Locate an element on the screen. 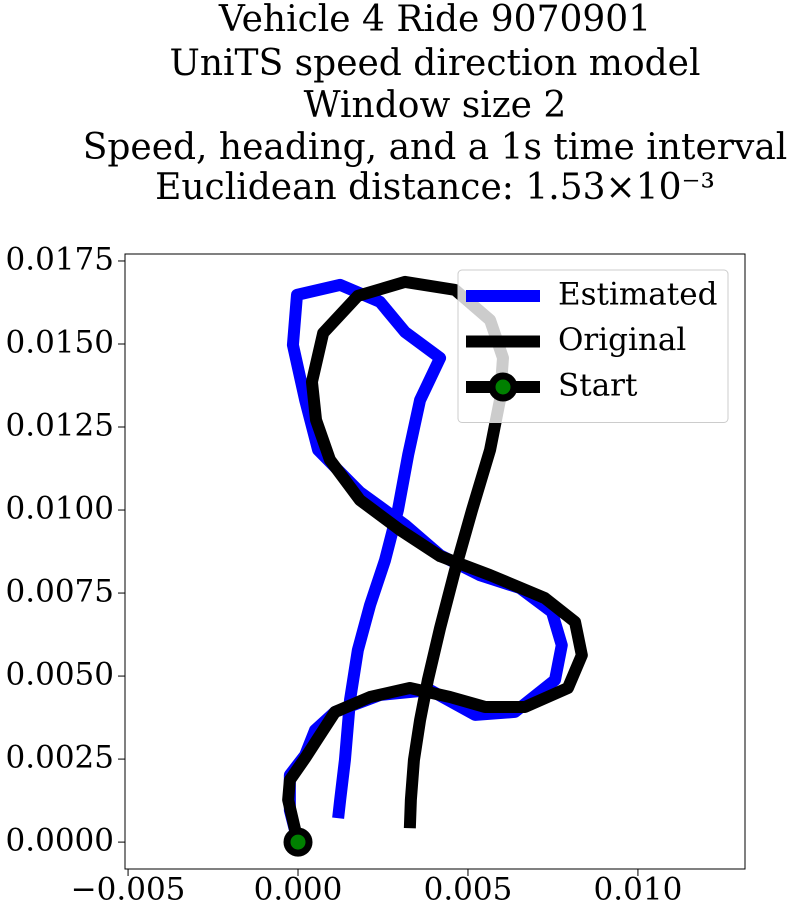 Image resolution: width=808 pixels, height=916 pixels. start-marker is located at coordinates (298, 842).